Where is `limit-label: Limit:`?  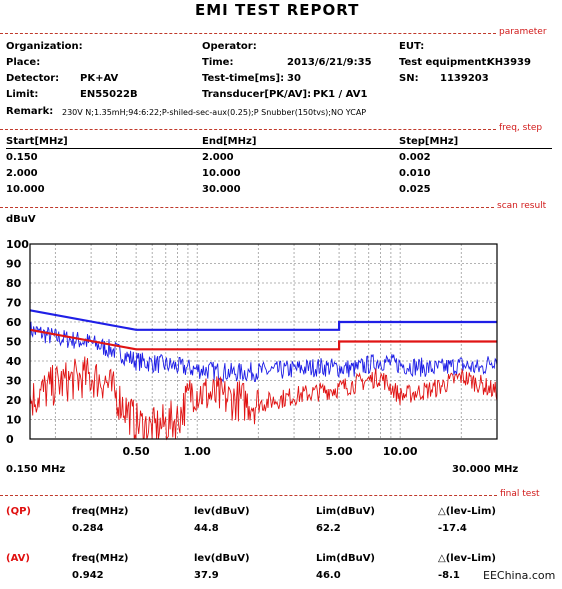
limit-label: Limit: is located at coordinates (22, 94).